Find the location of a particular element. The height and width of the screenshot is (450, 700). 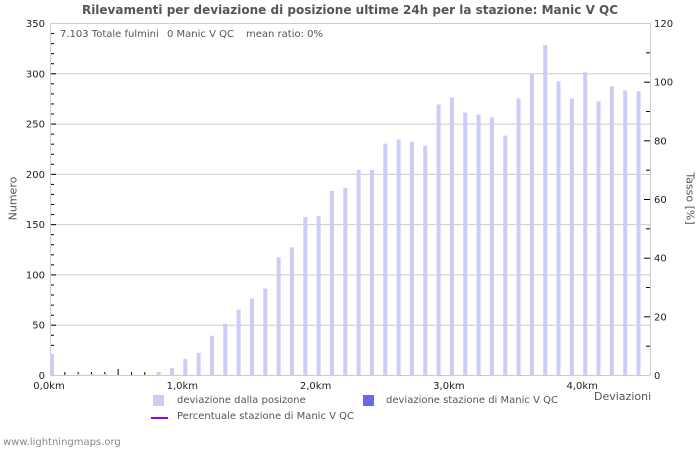

y-axis-right-title: Tasso [%] is located at coordinates (690, 198).